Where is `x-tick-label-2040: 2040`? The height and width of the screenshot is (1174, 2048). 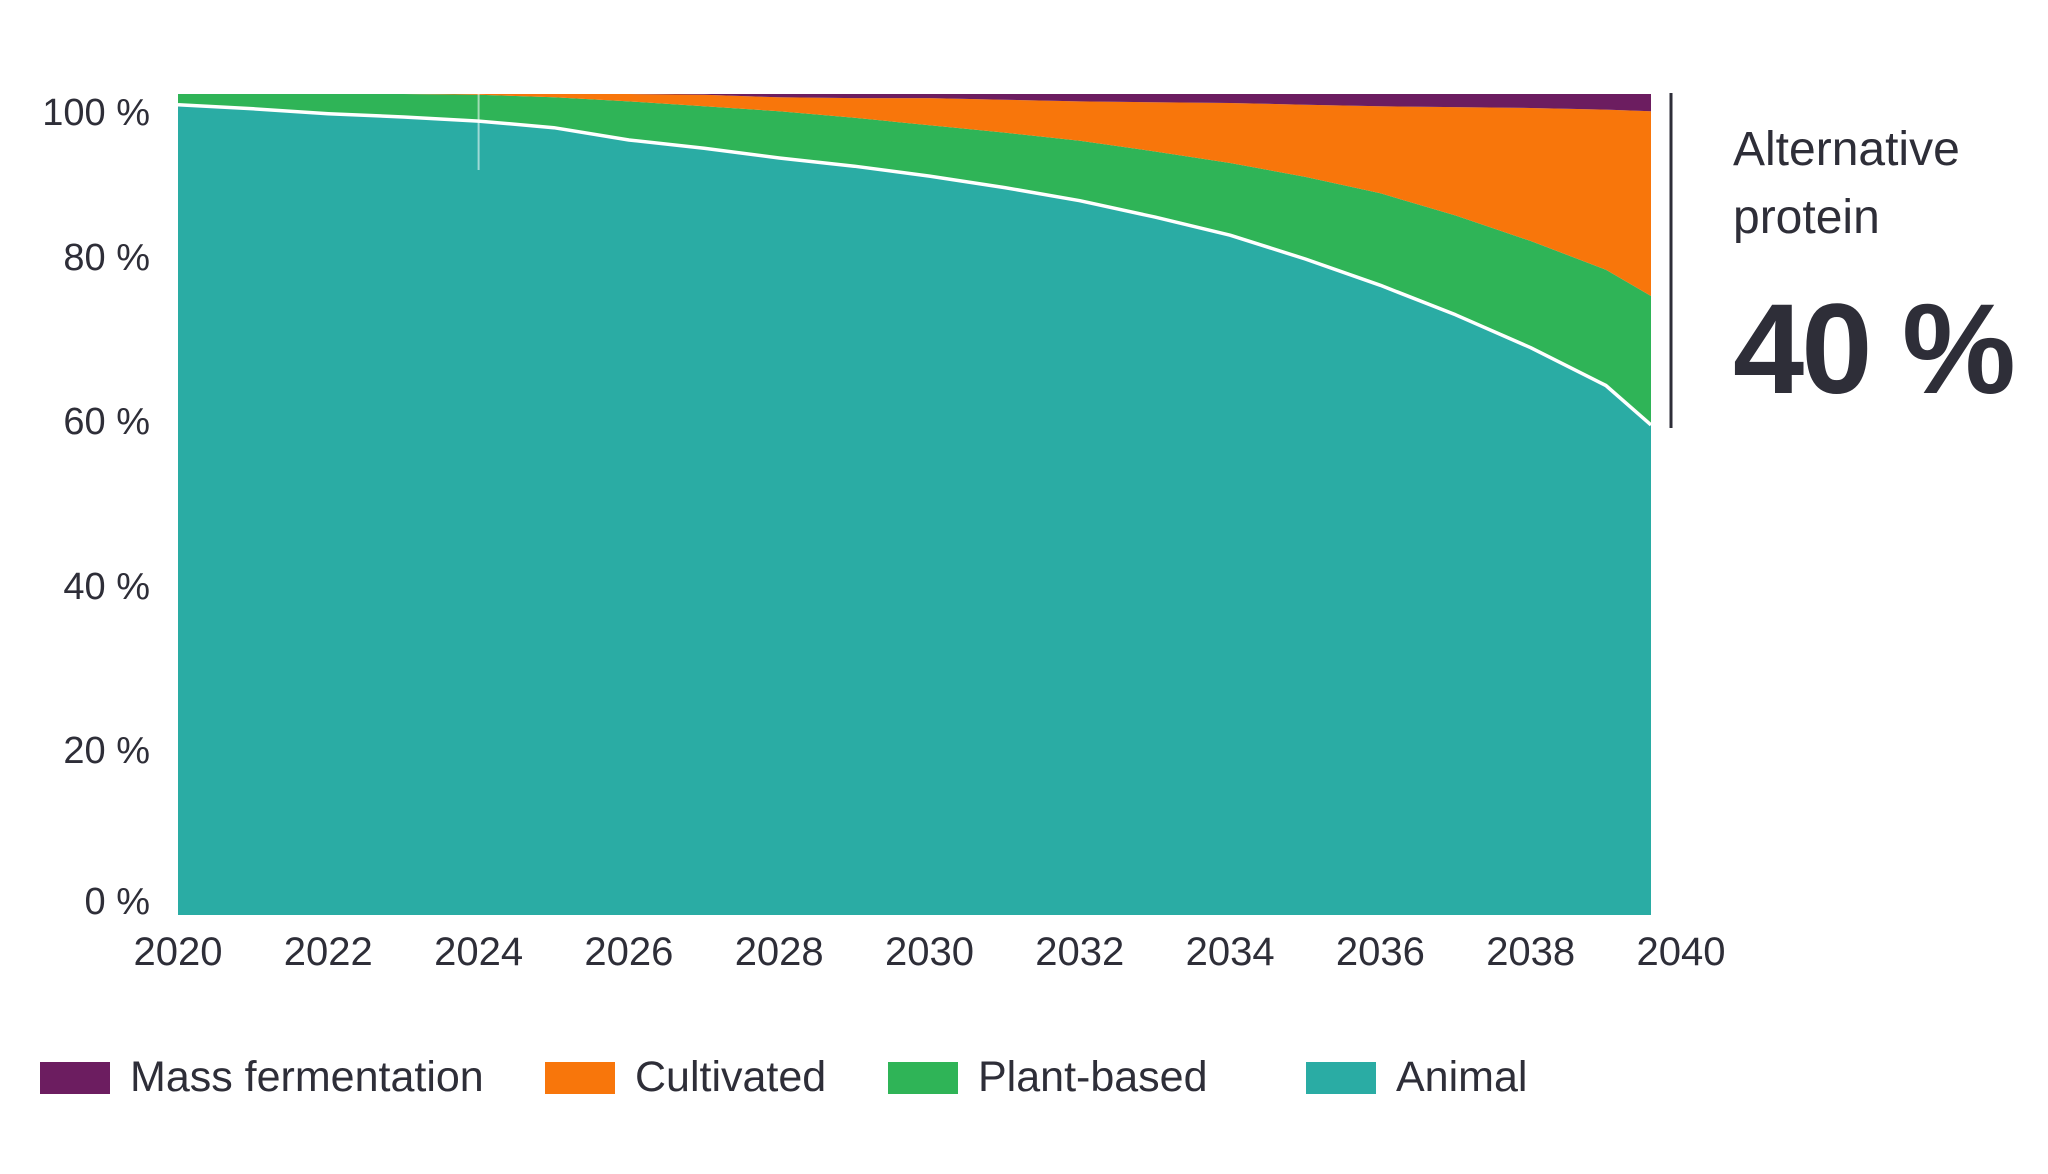
x-tick-label-2040: 2040 is located at coordinates (1681, 952).